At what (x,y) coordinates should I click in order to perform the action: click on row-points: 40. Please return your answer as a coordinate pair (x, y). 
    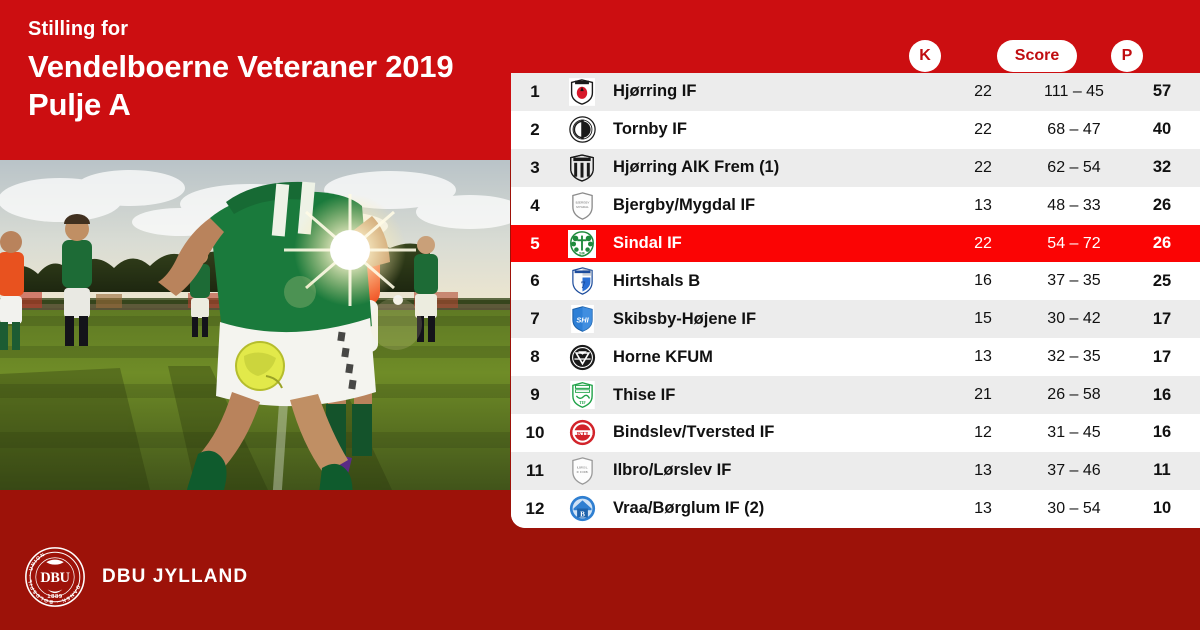
    Looking at the image, I should click on (1162, 129).